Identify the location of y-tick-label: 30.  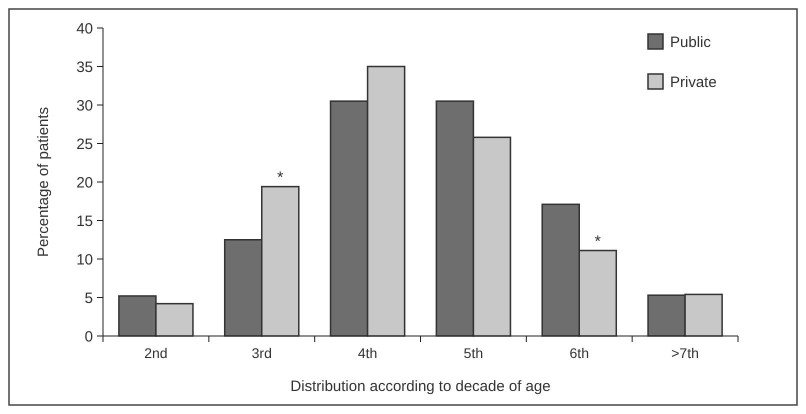
(84, 105).